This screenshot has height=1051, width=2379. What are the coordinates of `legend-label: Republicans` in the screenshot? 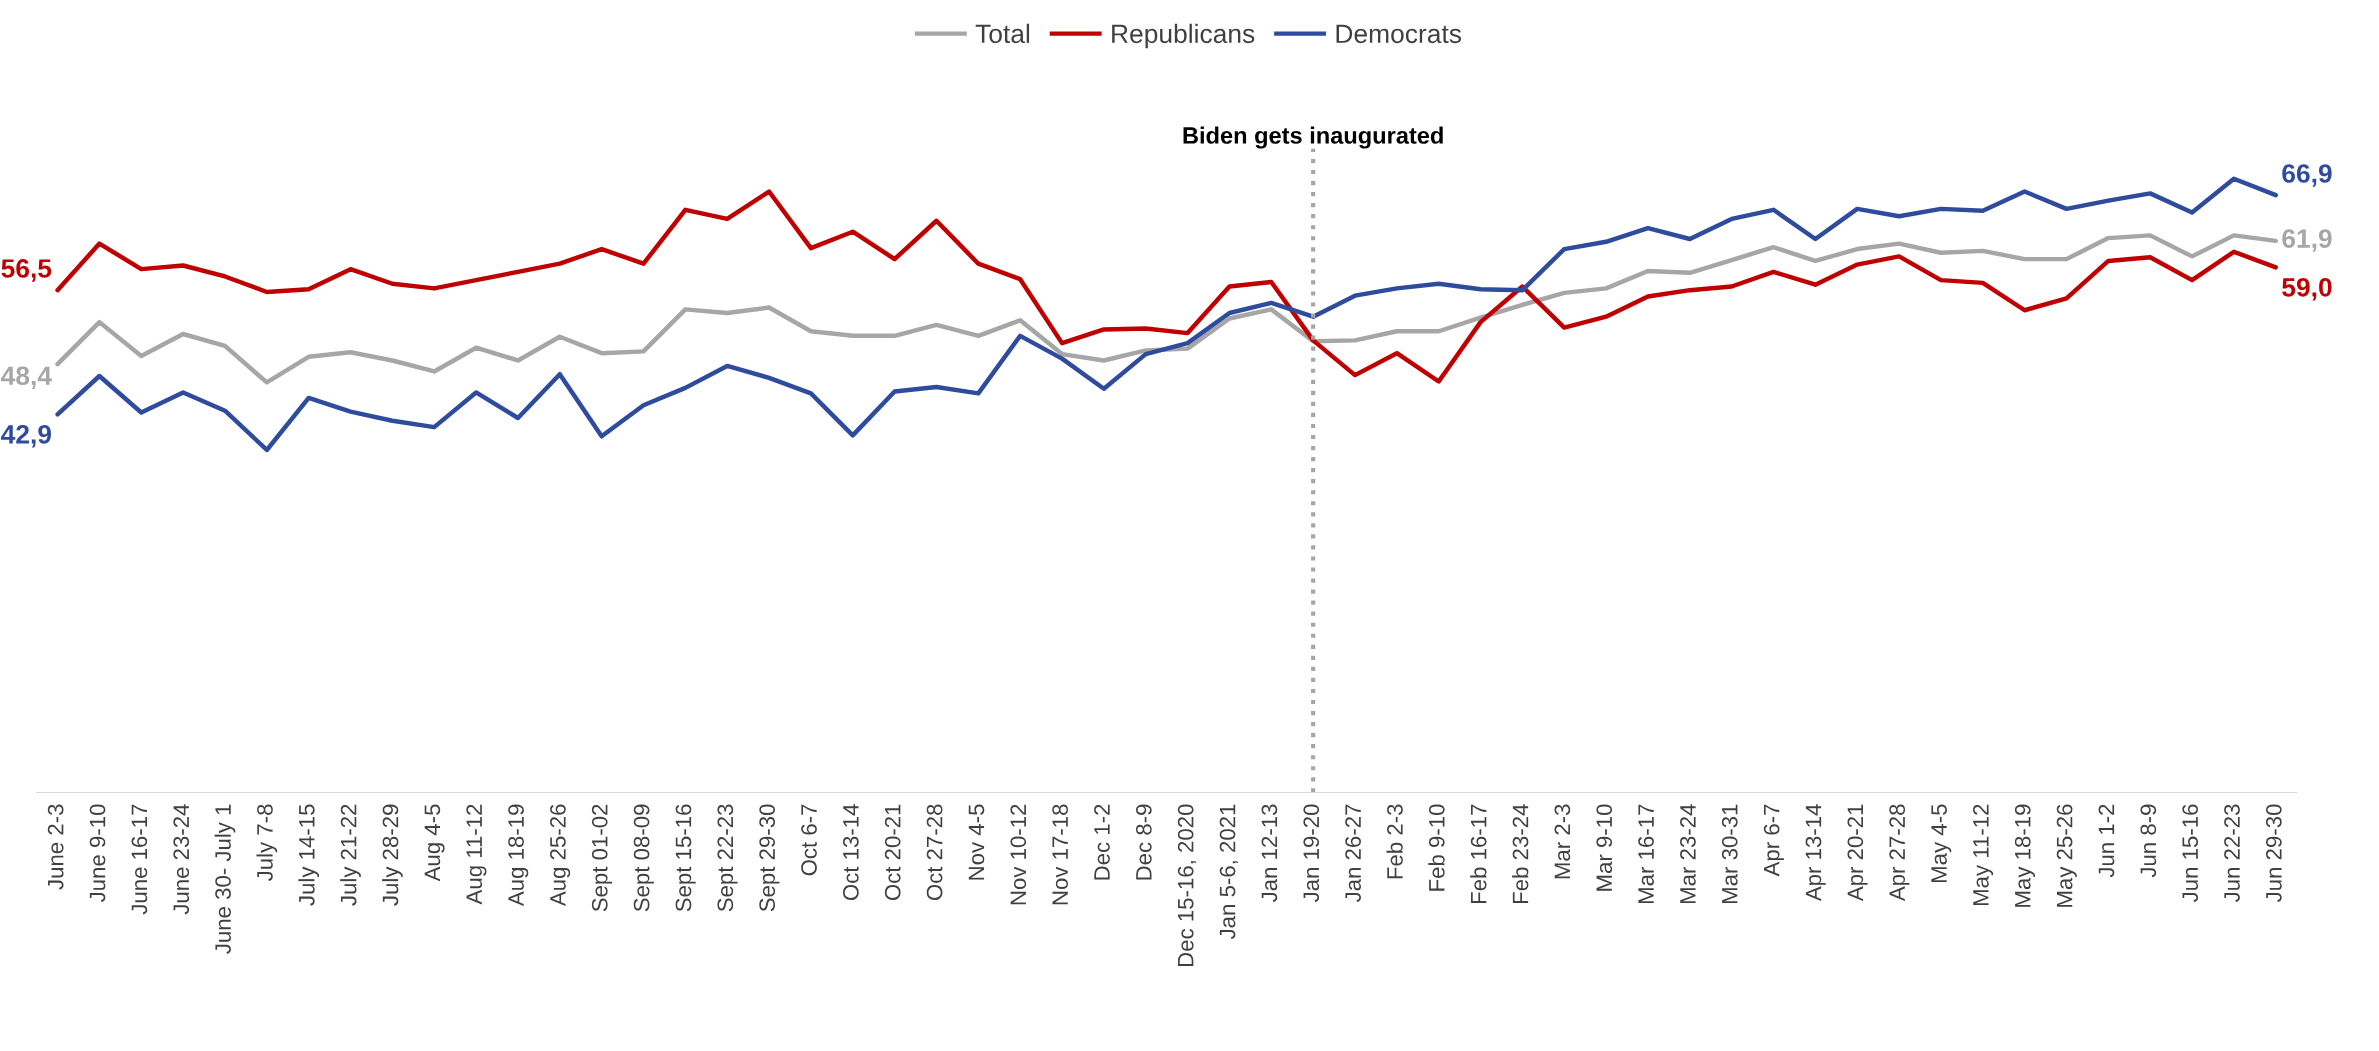 It's located at (1183, 36).